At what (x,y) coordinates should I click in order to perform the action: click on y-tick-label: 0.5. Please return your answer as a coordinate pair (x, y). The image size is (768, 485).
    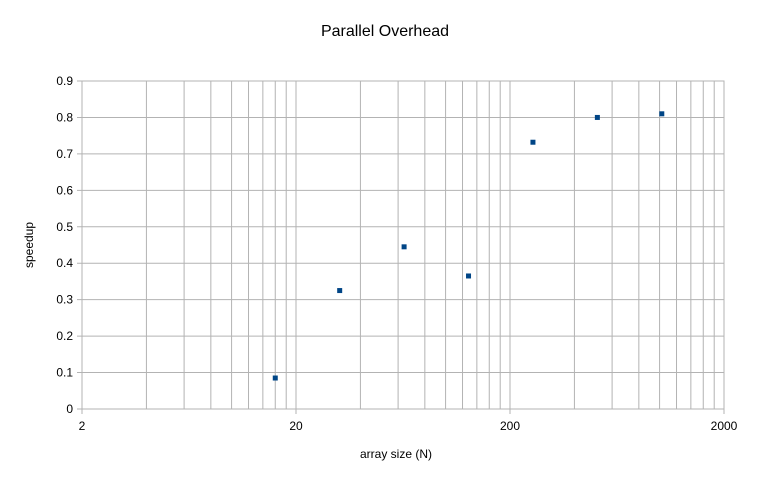
    Looking at the image, I should click on (64, 227).